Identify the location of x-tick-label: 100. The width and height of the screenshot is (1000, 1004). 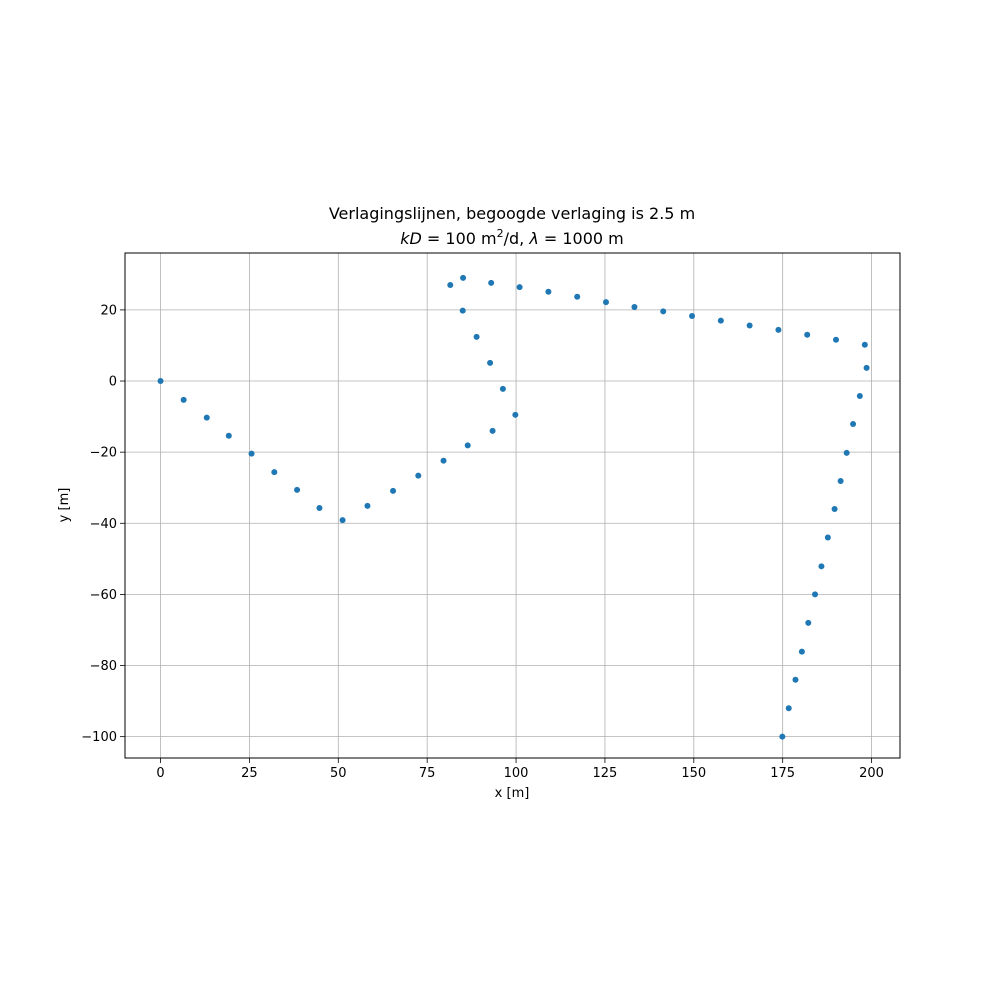
(516, 773).